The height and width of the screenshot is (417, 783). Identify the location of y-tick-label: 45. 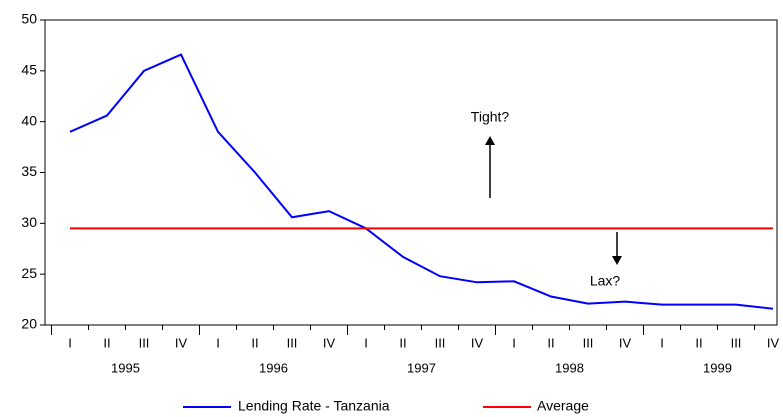
(29, 70).